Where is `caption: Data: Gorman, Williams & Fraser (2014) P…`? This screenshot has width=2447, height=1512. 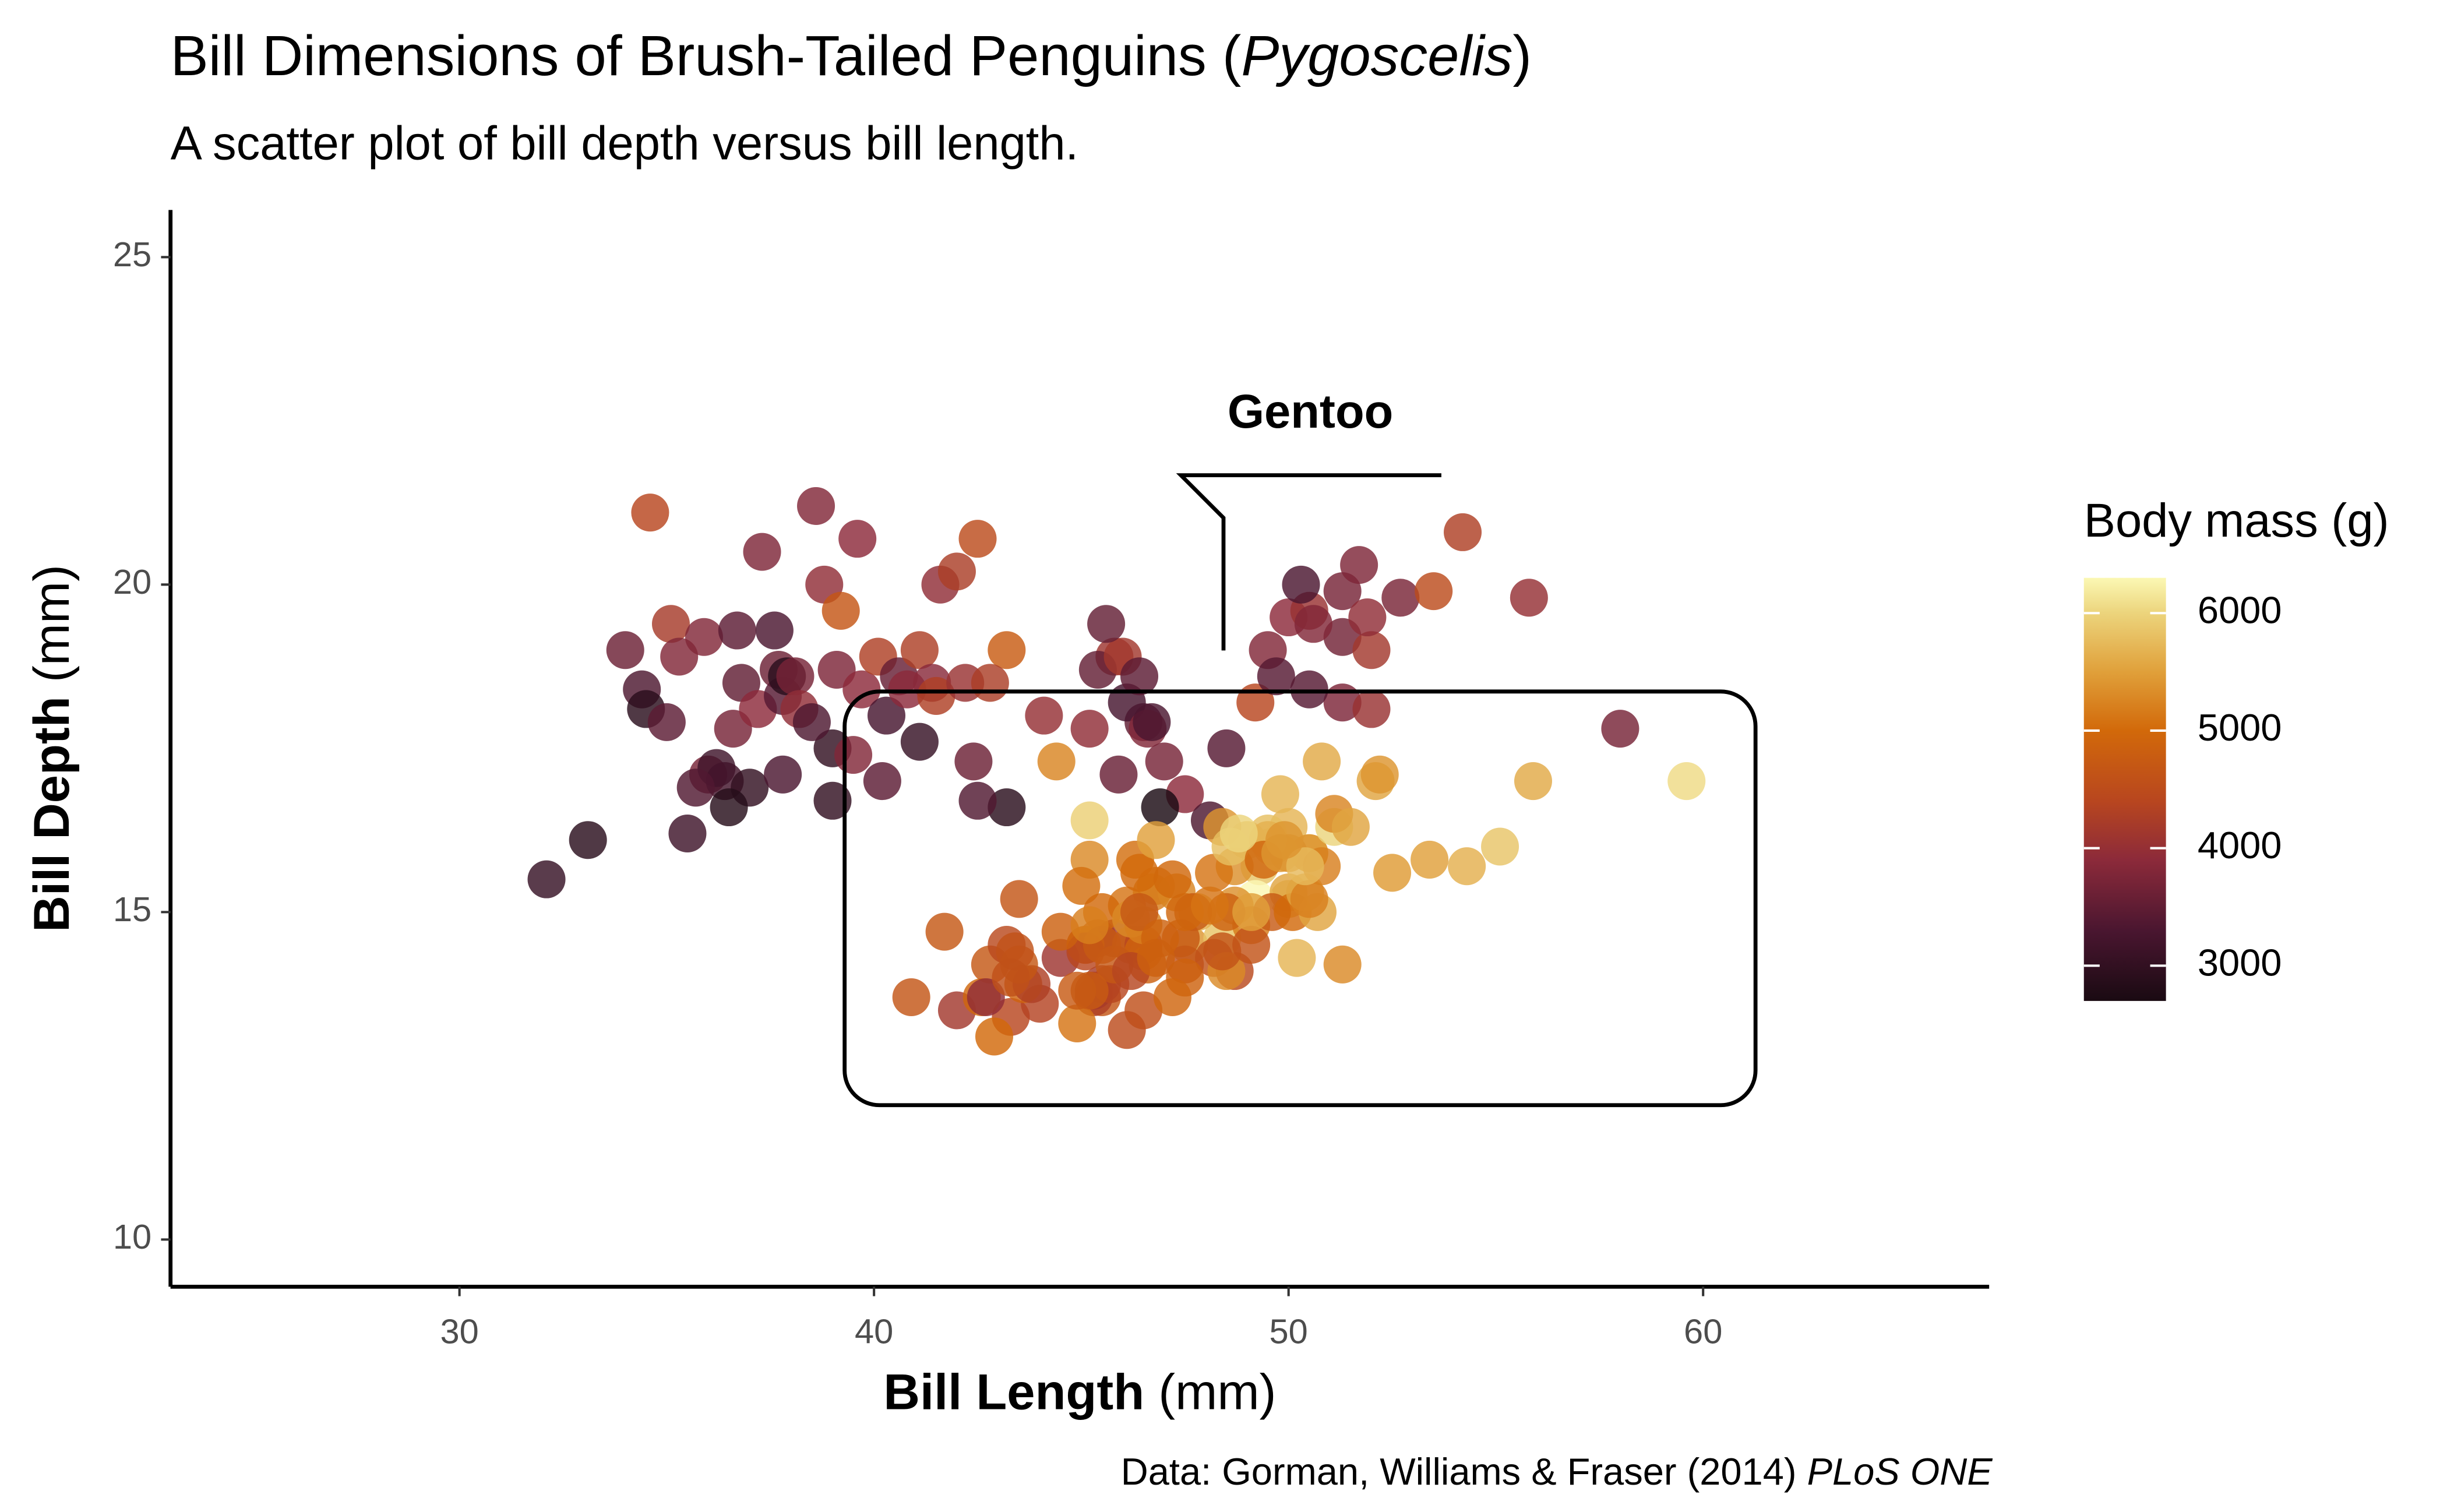
caption: Data: Gorman, Williams & Fraser (2014) P… is located at coordinates (1557, 1471).